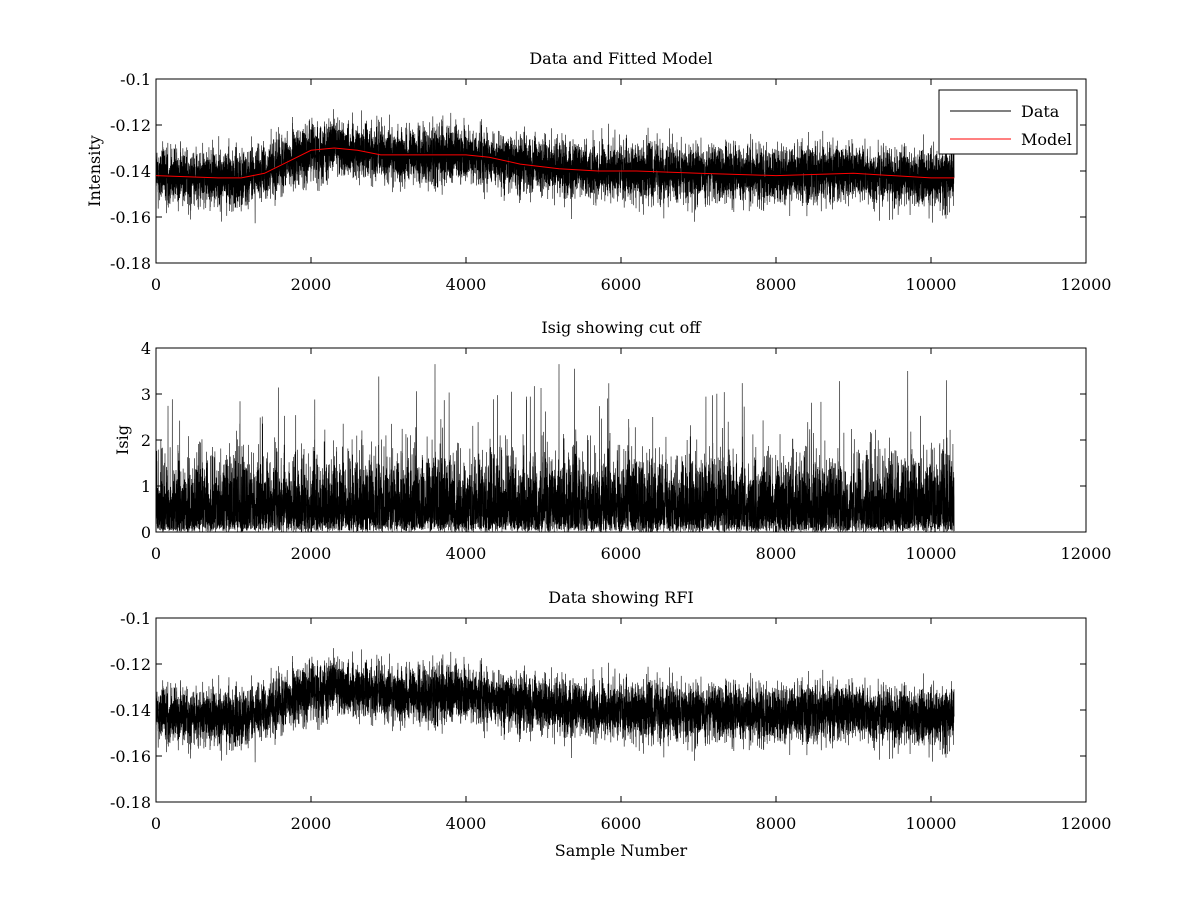  I want to click on series-line-model, so click(555, 163).